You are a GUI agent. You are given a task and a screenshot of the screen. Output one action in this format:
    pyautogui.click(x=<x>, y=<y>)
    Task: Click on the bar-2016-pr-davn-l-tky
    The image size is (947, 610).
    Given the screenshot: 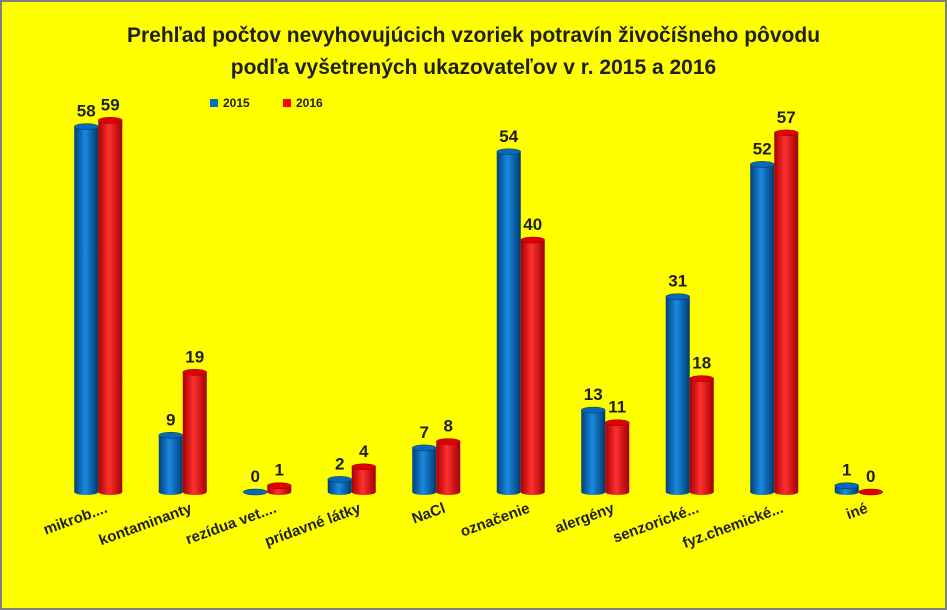 What is the action you would take?
    pyautogui.click(x=363, y=479)
    